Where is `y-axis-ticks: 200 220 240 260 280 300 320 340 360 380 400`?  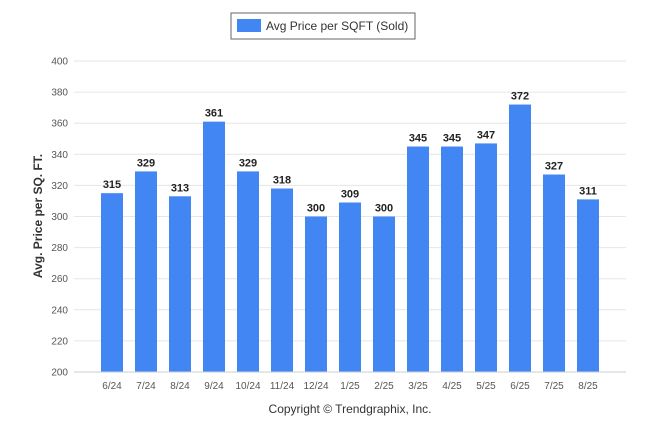
y-axis-ticks: 200 220 240 260 280 300 320 340 360 380 400 is located at coordinates (59, 218).